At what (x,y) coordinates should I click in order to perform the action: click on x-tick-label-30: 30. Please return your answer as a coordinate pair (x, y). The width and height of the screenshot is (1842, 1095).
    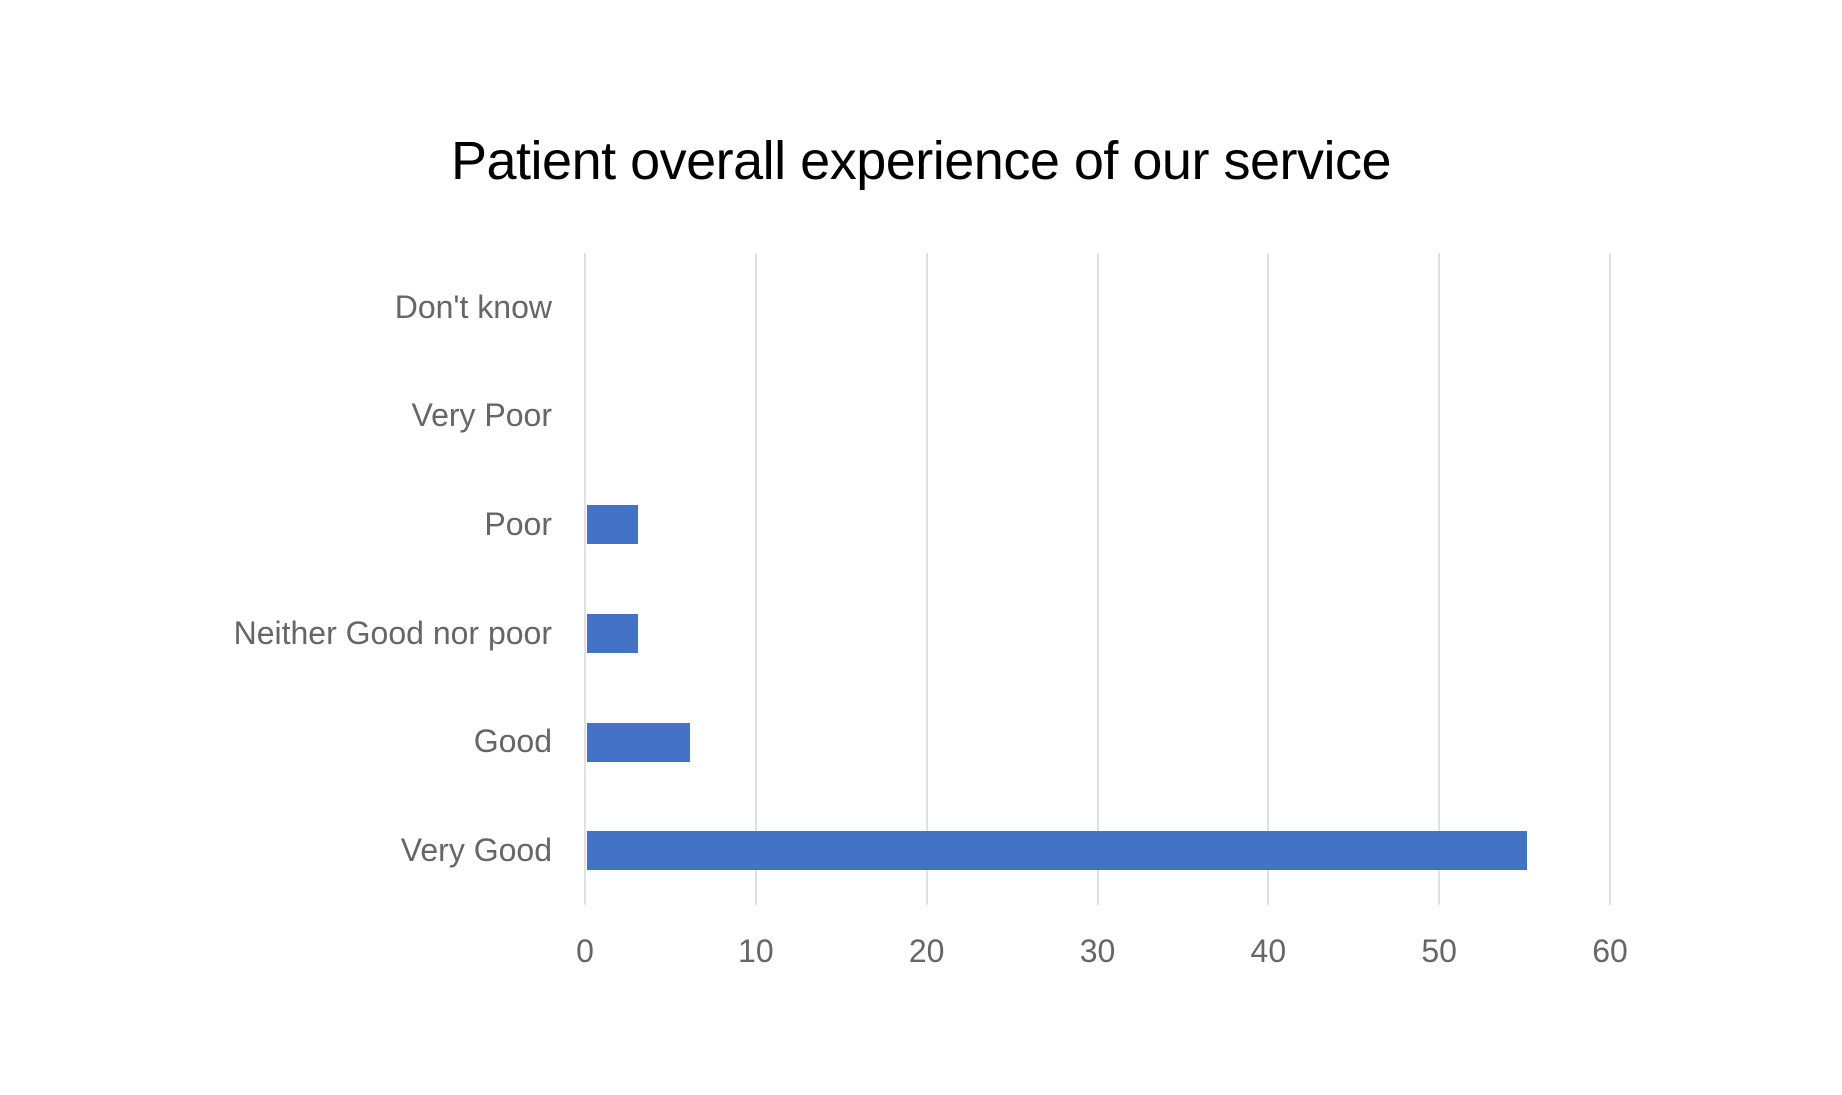
    Looking at the image, I should click on (1097, 951).